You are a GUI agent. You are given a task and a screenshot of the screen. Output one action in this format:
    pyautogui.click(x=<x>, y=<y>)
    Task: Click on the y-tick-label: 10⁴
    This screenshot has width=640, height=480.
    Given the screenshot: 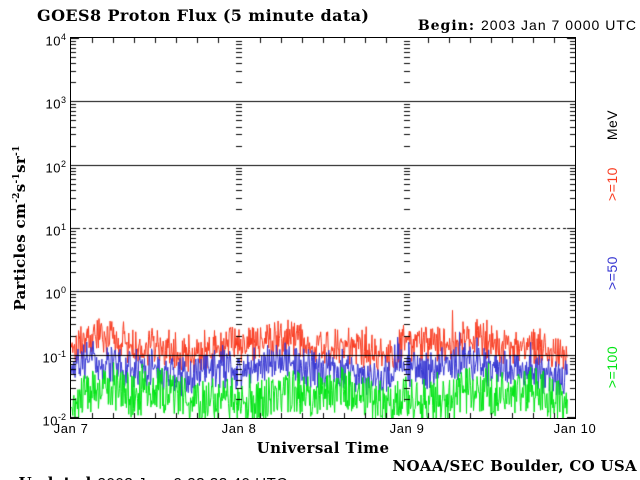 What is the action you would take?
    pyautogui.click(x=55, y=40)
    